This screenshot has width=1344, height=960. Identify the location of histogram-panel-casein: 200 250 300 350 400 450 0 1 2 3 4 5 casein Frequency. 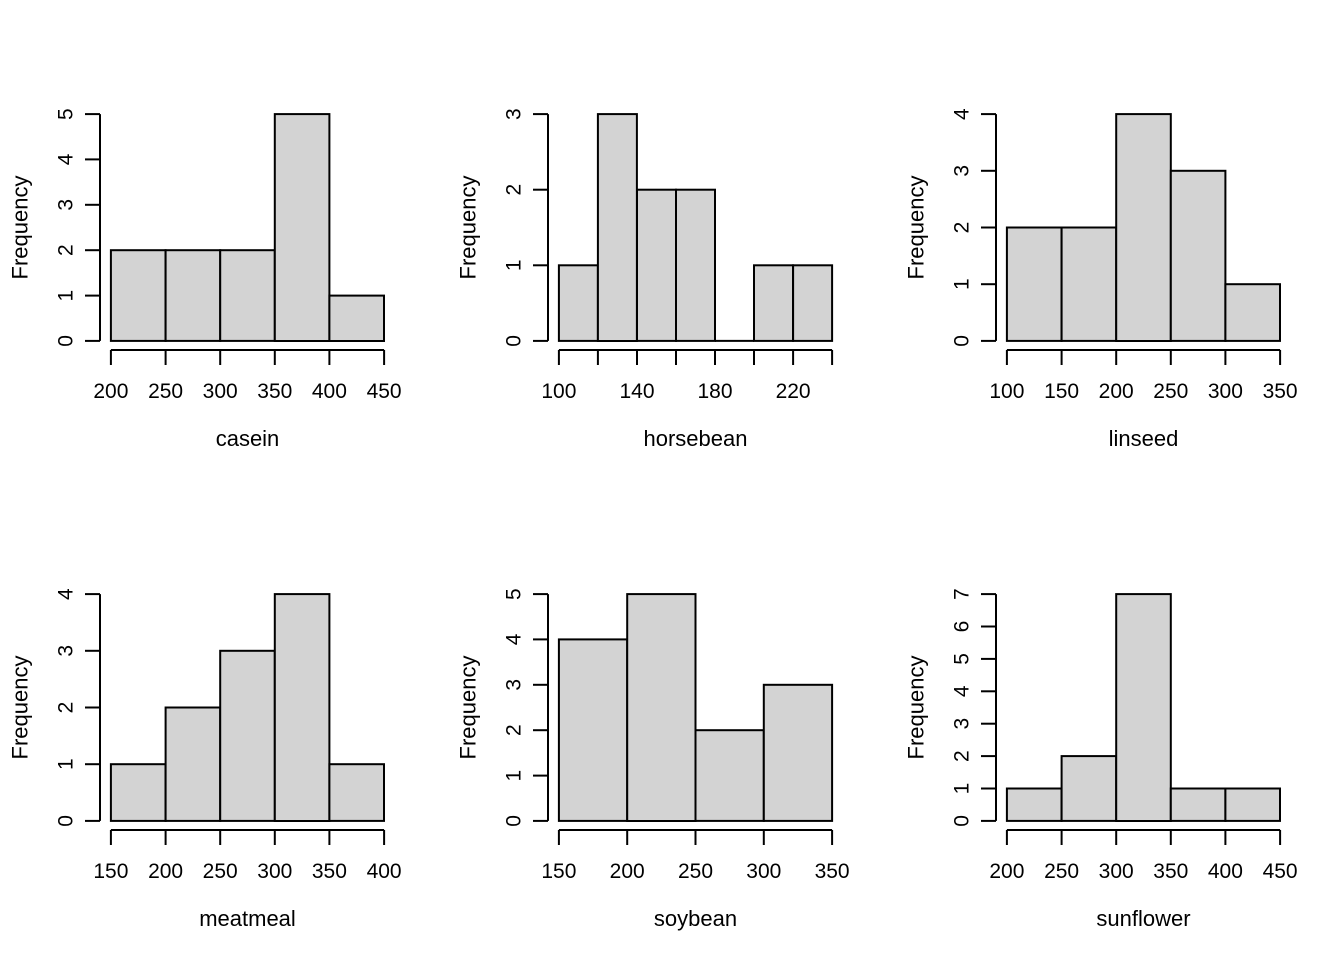
(205, 279).